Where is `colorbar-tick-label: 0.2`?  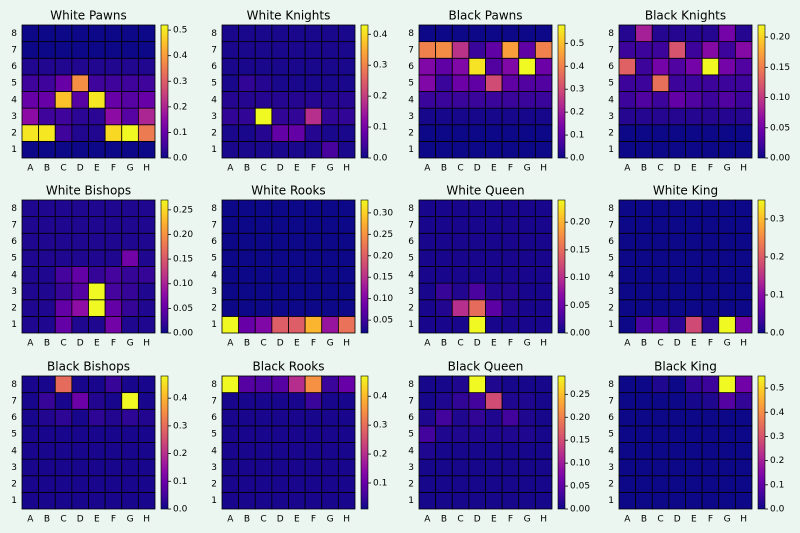
colorbar-tick-label: 0.2 is located at coordinates (777, 258).